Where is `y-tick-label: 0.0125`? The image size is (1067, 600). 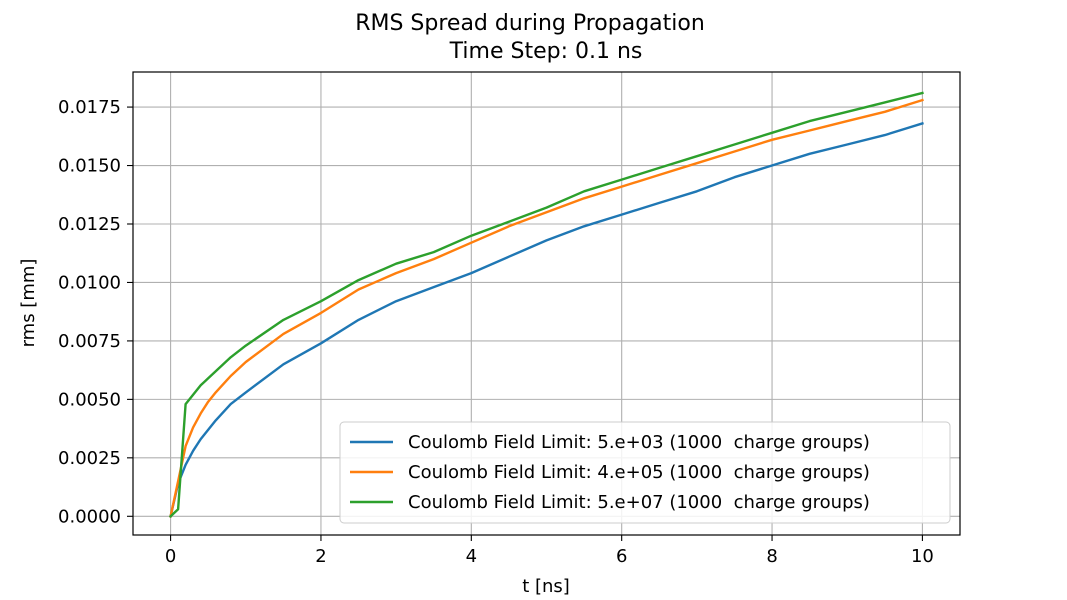
y-tick-label: 0.0125 is located at coordinates (89, 224).